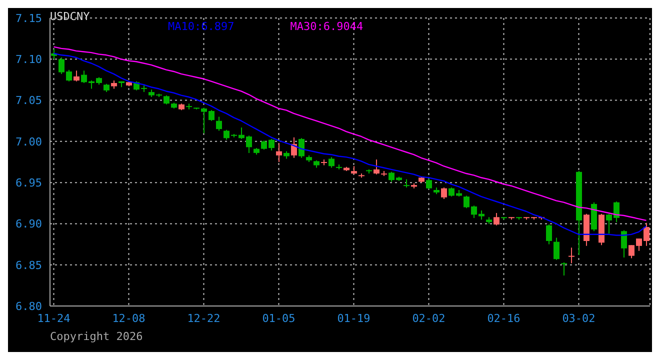 This screenshot has width=660, height=360. I want to click on text: MA30:6.9044, so click(327, 26).